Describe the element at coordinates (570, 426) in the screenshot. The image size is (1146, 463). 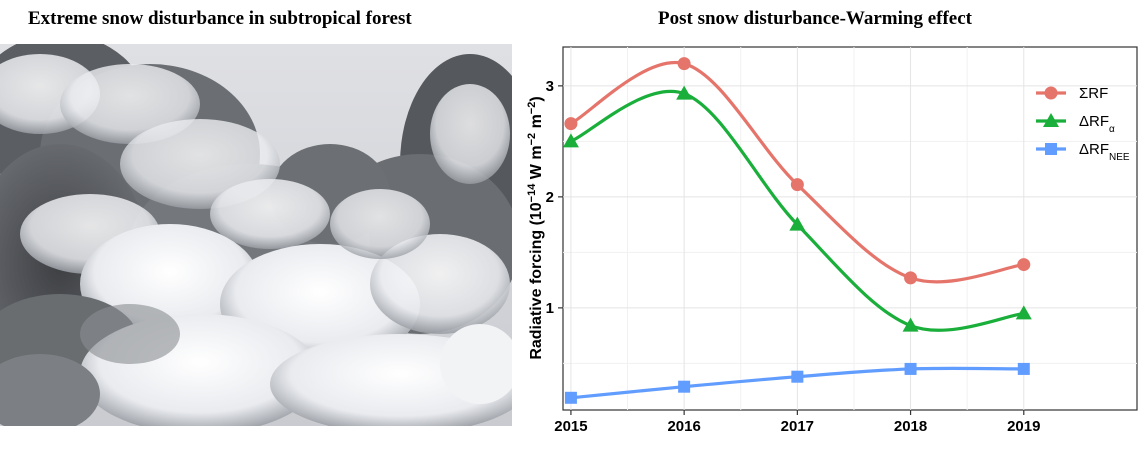
I see `x-tick-label: 2015` at that location.